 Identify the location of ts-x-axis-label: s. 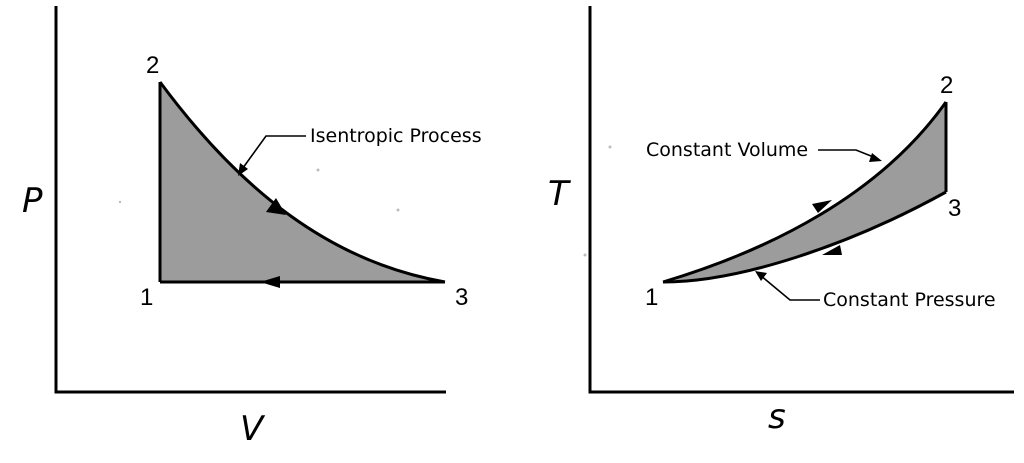
(777, 417).